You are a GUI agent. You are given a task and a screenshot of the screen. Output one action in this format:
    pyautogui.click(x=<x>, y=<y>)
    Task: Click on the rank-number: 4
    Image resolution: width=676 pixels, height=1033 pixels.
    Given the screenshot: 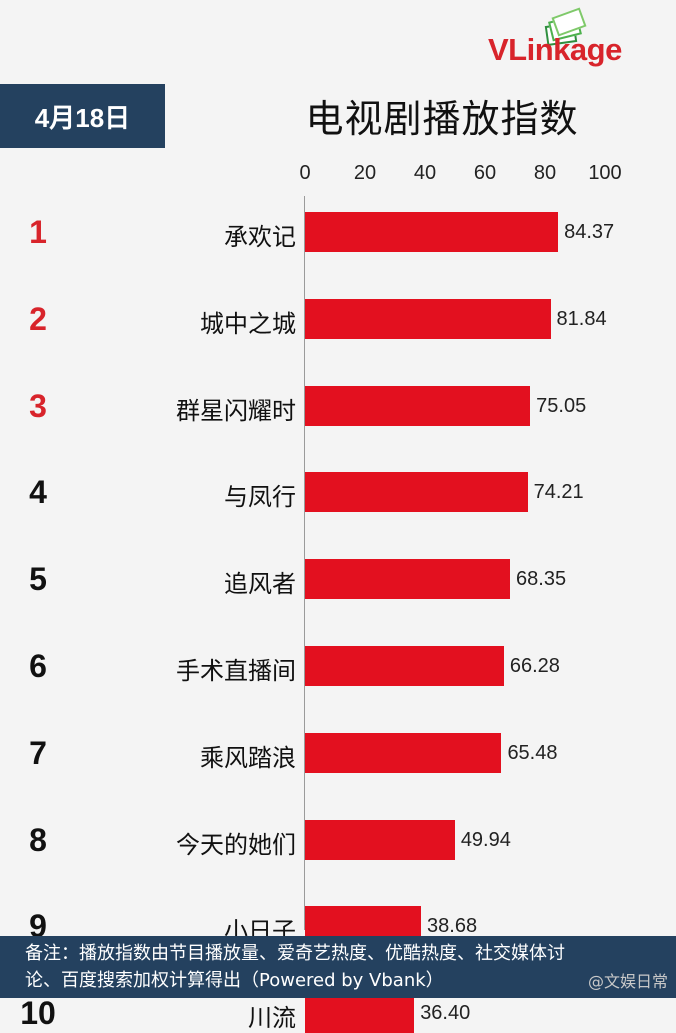 What is the action you would take?
    pyautogui.click(x=38, y=492)
    